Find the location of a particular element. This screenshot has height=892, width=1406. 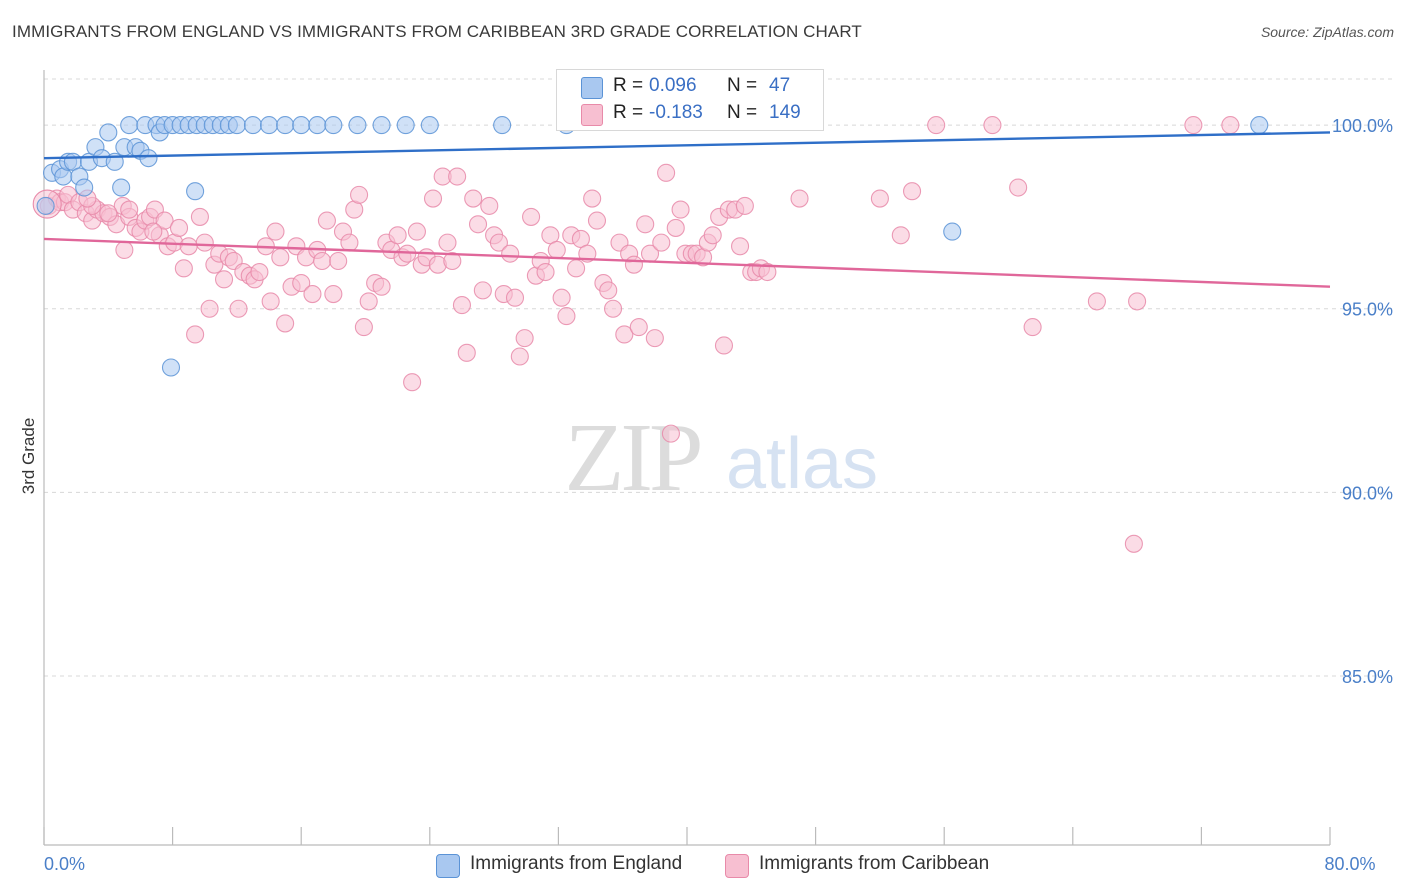

chart-source: Source: ZipAtlas.com is located at coordinates (1327, 32).